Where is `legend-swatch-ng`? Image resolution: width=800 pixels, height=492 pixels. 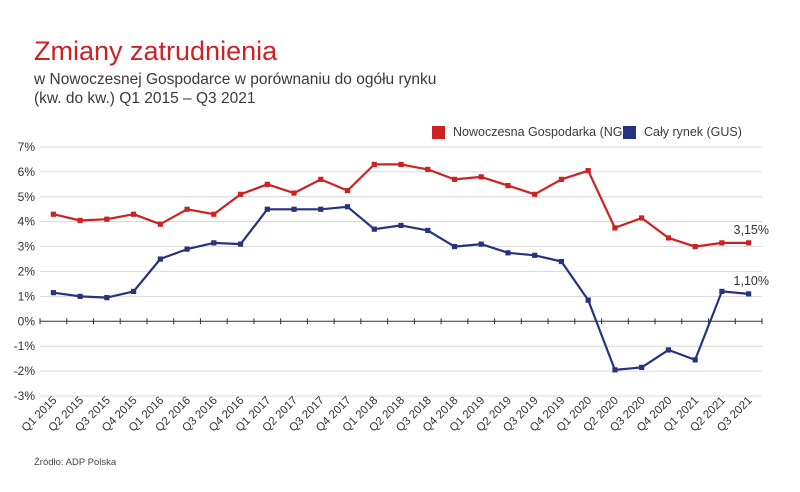
legend-swatch-ng is located at coordinates (438, 132).